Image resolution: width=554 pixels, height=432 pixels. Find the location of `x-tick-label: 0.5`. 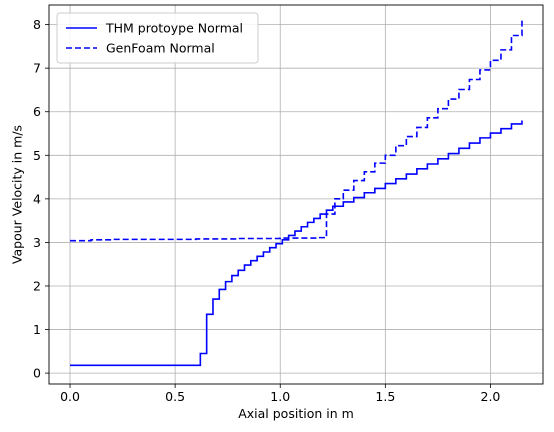

x-tick-label: 0.5 is located at coordinates (175, 396).